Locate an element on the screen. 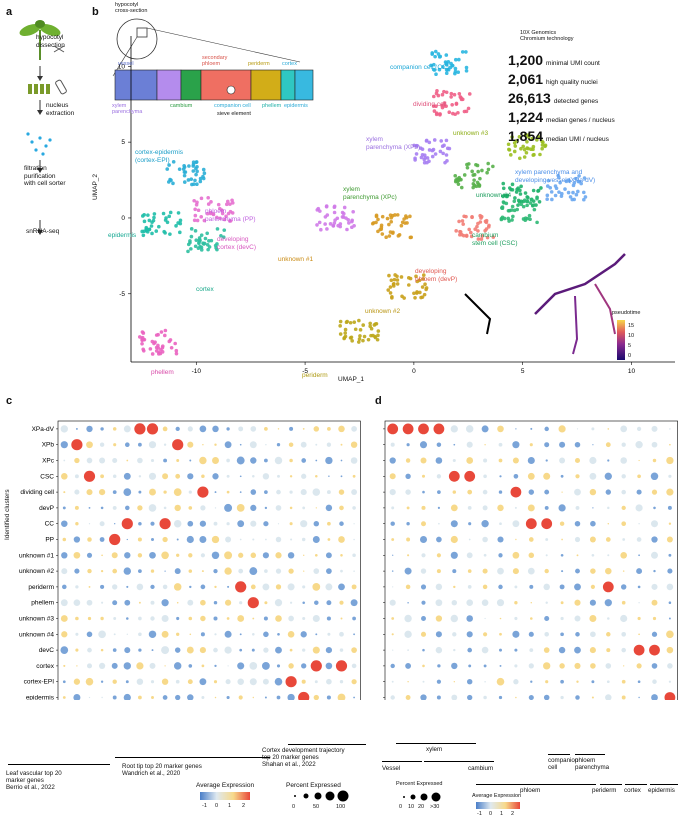 The height and width of the screenshot is (824, 685). row-label: PP is located at coordinates (49, 540).